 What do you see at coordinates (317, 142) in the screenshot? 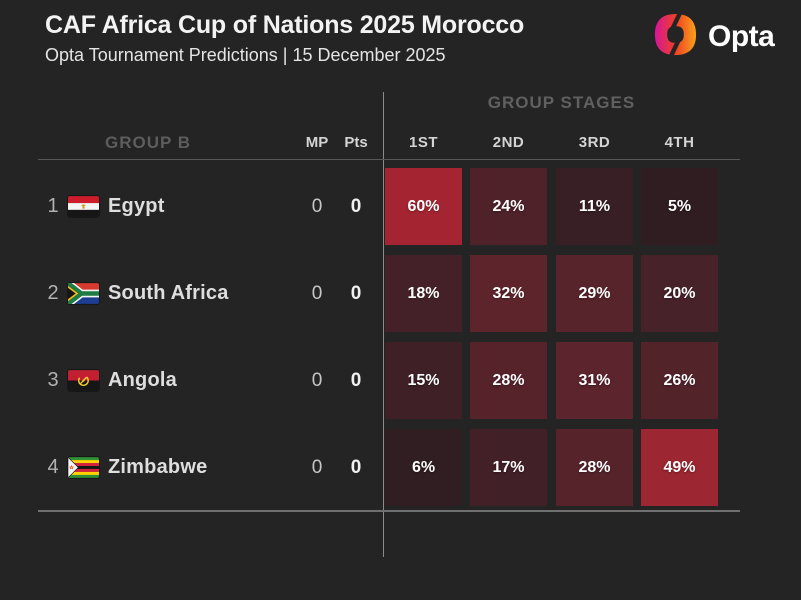
I see `column-header-mp: MP` at bounding box center [317, 142].